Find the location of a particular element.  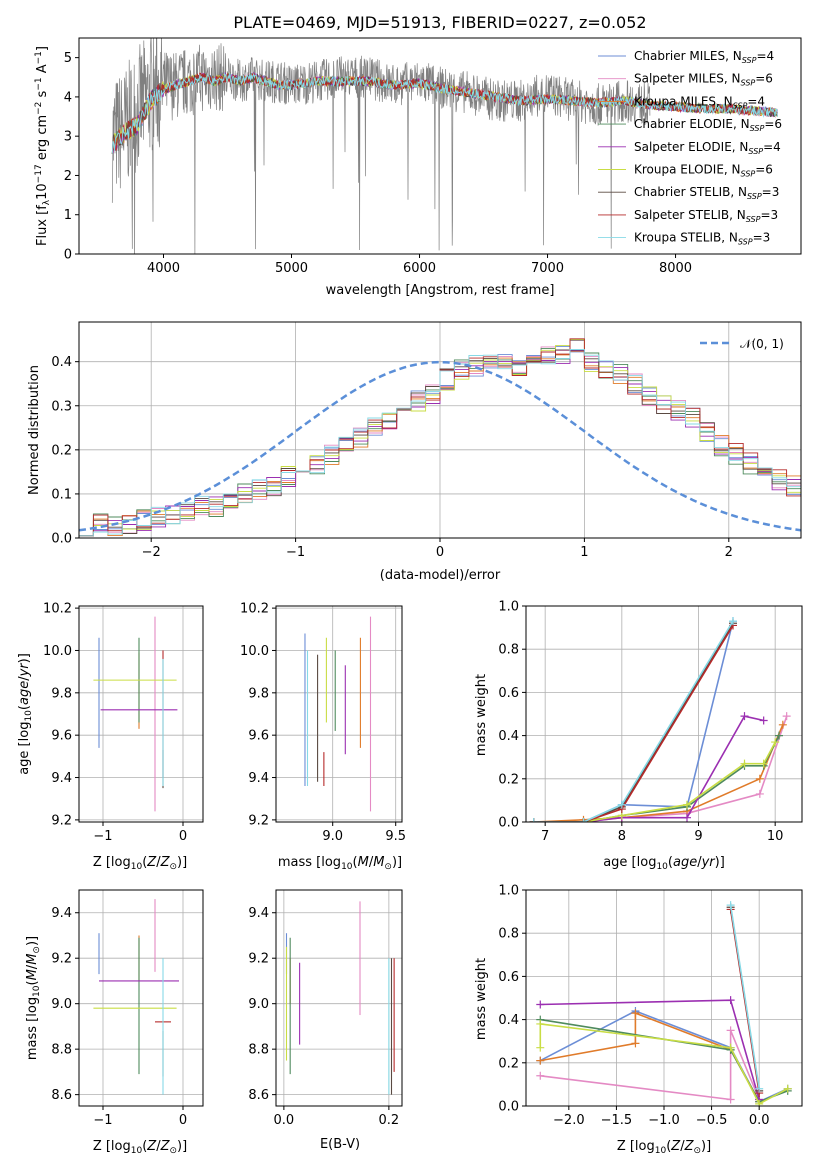

x-tick-label: 8 is located at coordinates (622, 836).